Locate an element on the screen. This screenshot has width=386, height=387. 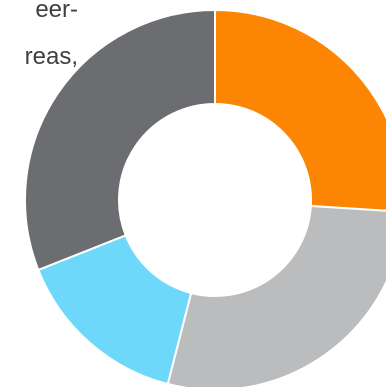
cropped-text-line-2: reas, is located at coordinates (51, 56).